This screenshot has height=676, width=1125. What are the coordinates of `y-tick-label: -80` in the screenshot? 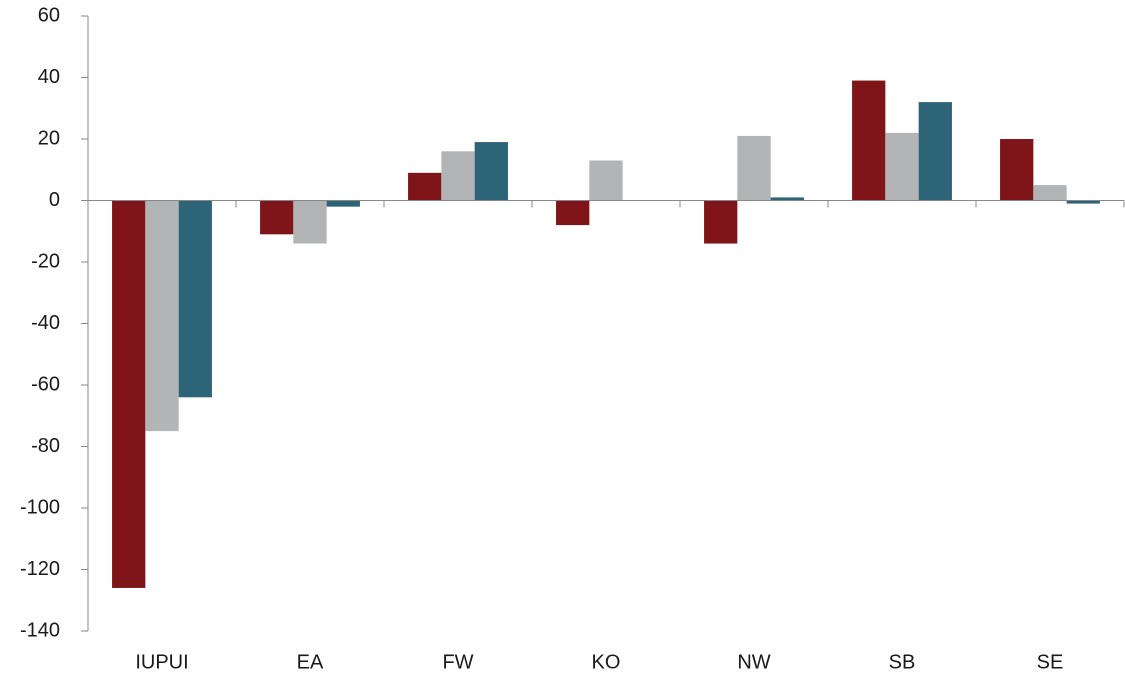 It's located at (45, 446).